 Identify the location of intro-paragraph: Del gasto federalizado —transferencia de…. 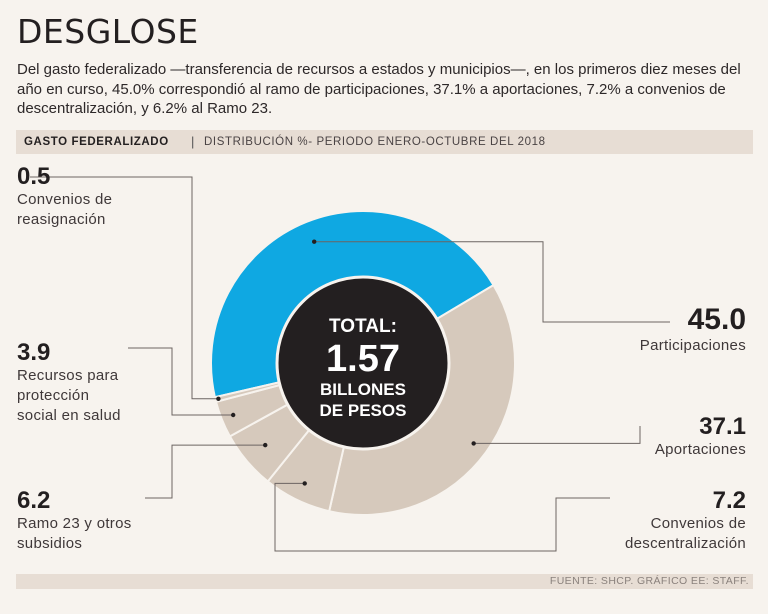
(379, 89).